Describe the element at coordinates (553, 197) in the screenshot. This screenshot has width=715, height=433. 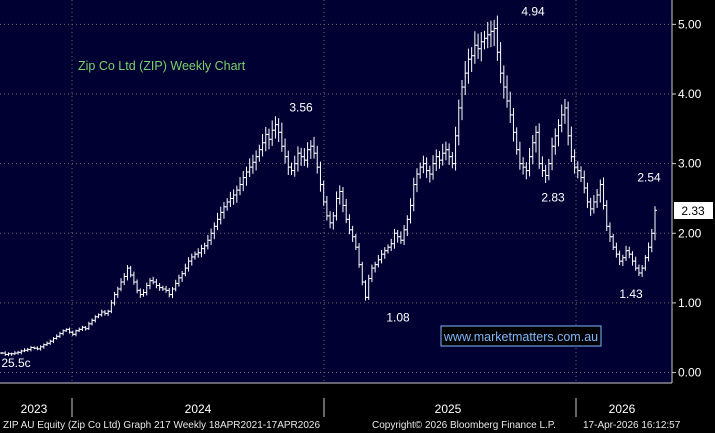
I see `price-annotation: 2.83` at that location.